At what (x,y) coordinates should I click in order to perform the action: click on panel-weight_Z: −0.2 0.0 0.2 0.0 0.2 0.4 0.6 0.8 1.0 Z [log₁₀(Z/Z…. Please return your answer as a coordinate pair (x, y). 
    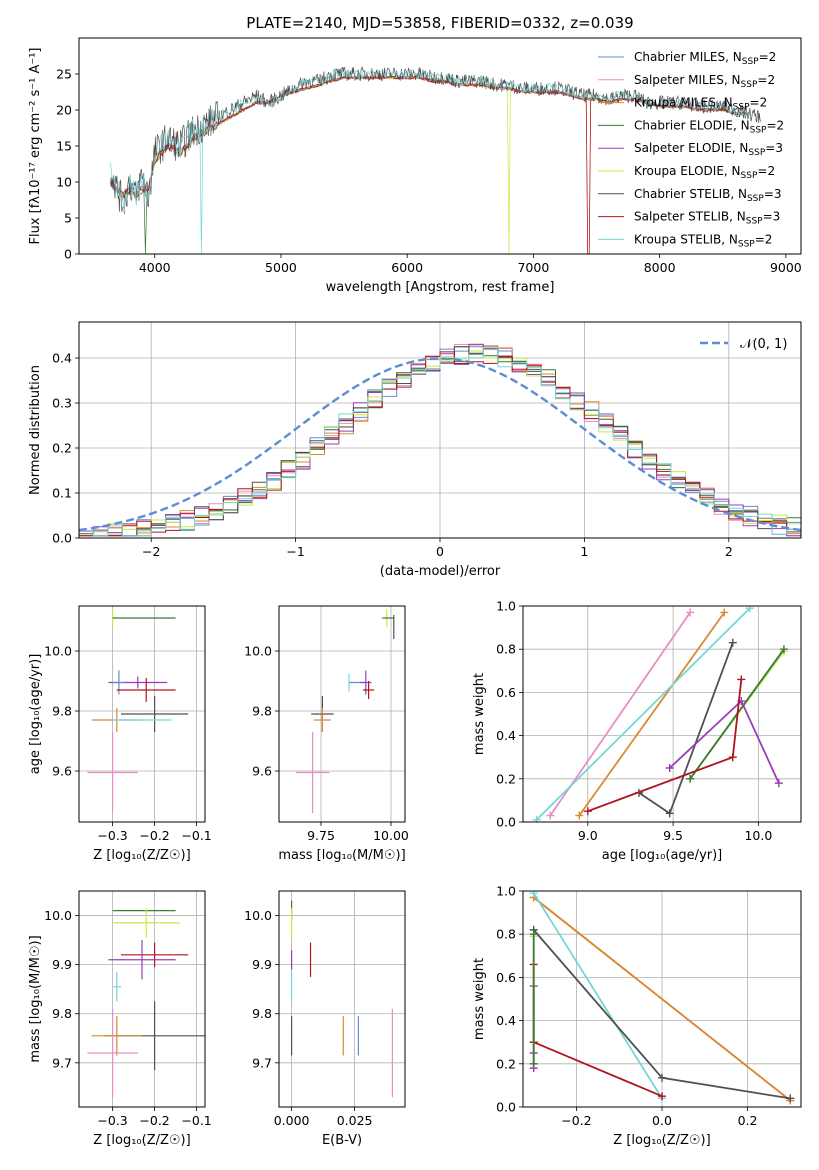
    Looking at the image, I should click on (637, 1016).